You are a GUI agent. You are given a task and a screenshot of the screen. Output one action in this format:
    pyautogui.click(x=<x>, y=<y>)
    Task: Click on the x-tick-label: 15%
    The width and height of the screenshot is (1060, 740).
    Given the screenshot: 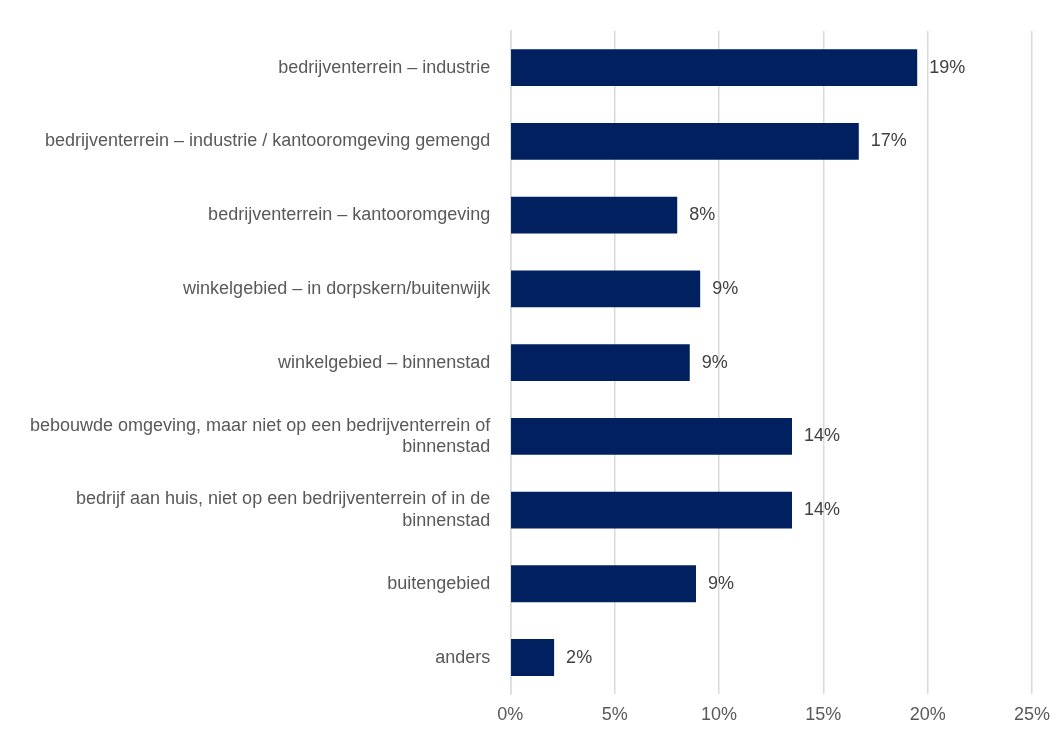 What is the action you would take?
    pyautogui.click(x=823, y=714)
    